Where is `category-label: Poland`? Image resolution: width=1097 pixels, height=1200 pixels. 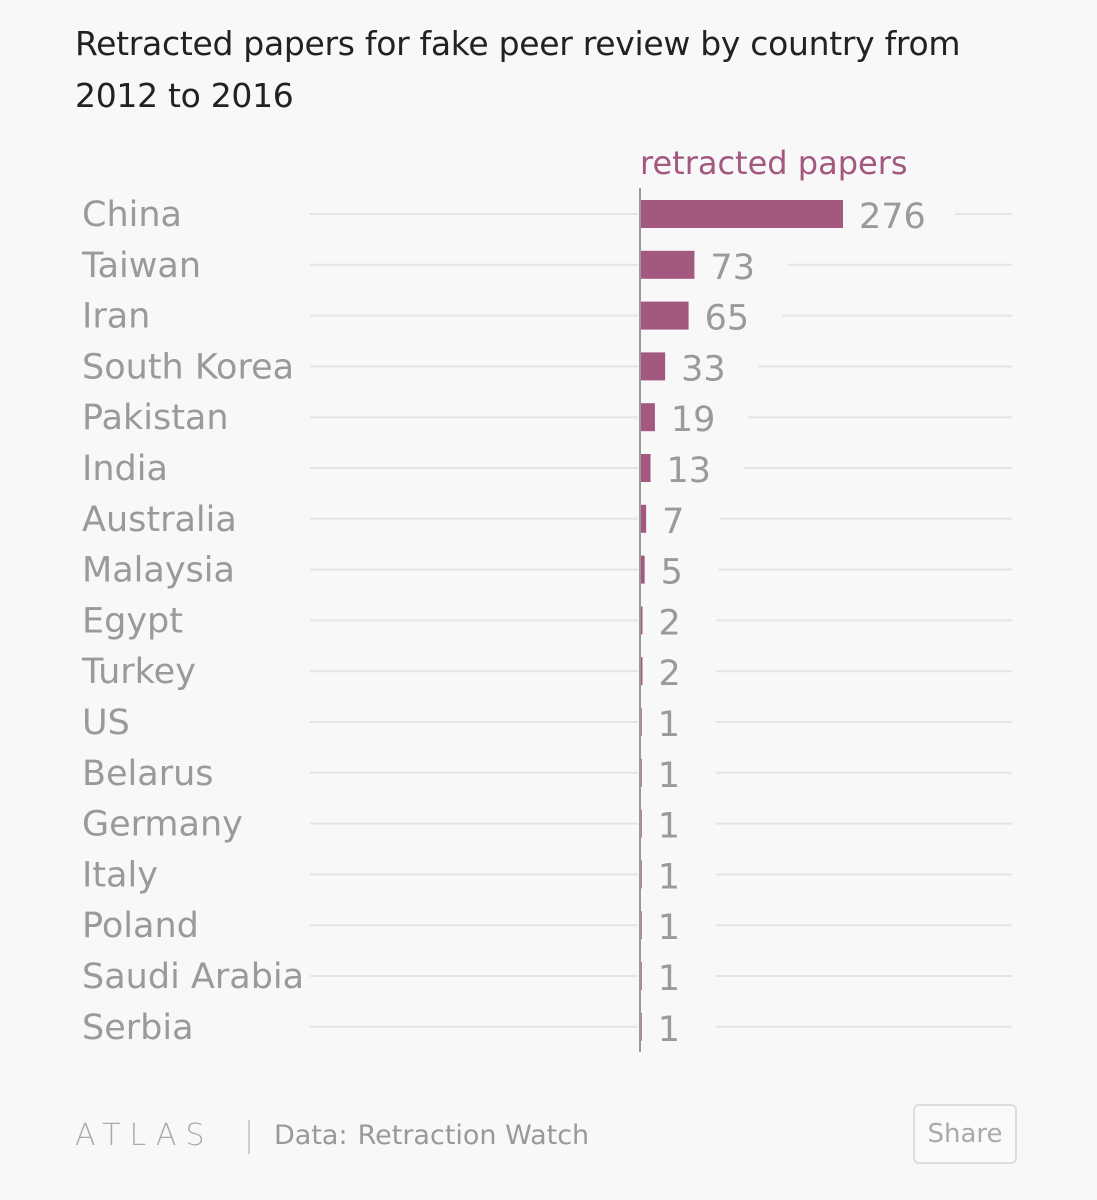 category-label: Poland is located at coordinates (140, 926).